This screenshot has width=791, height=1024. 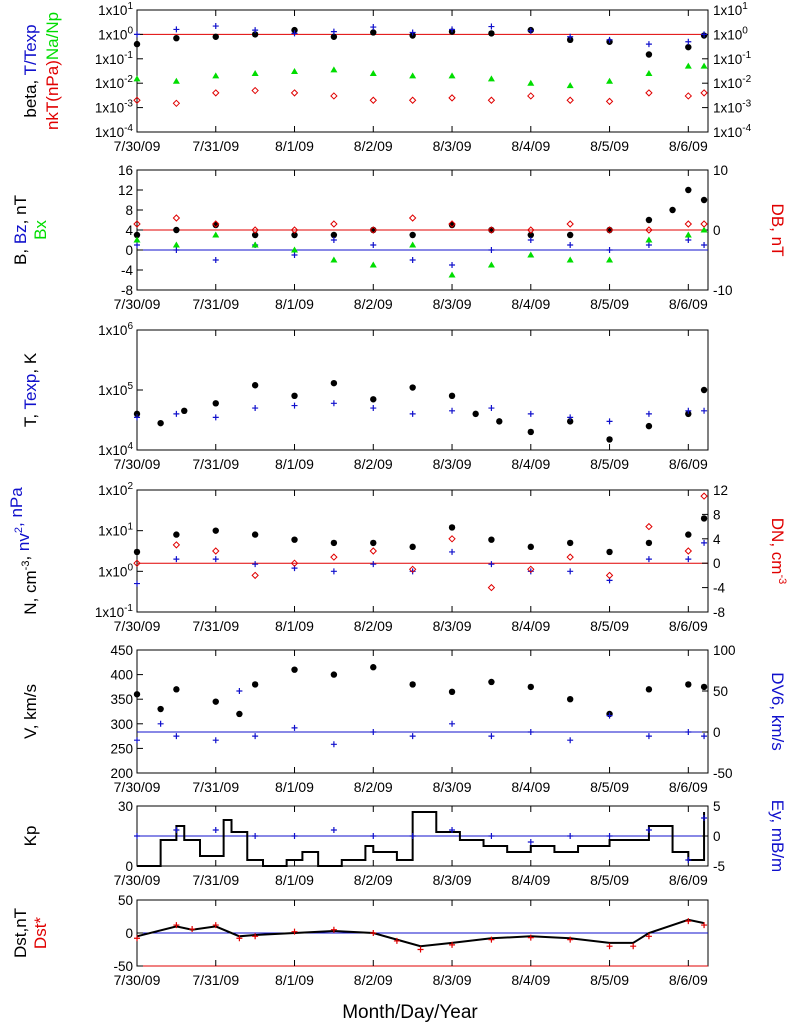 What do you see at coordinates (125, 806) in the screenshot?
I see `y-tick-label: 30` at bounding box center [125, 806].